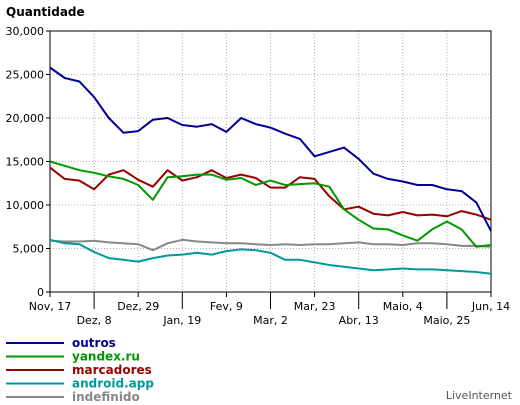  I want to click on x-tick-label: Jan, 19, so click(181, 320).